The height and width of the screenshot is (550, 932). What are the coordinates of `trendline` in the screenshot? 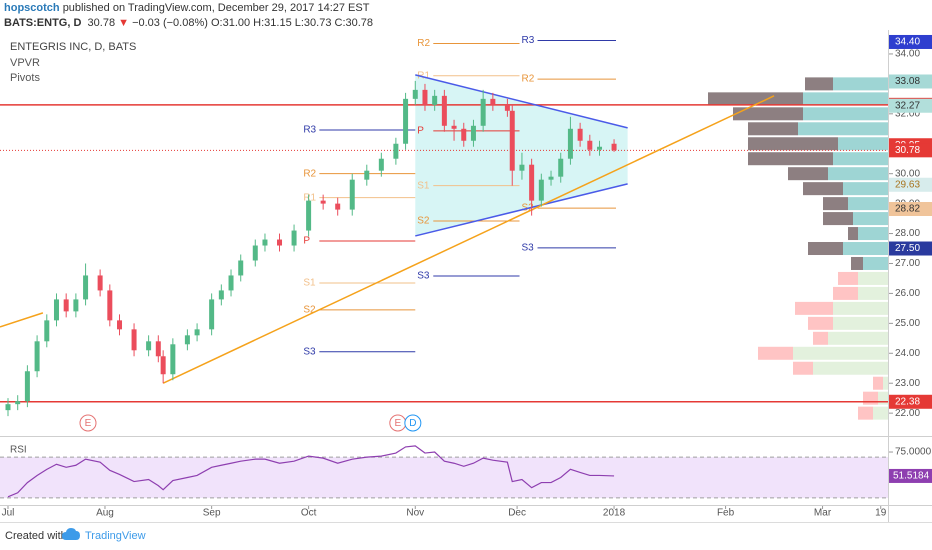 It's located at (22, 320).